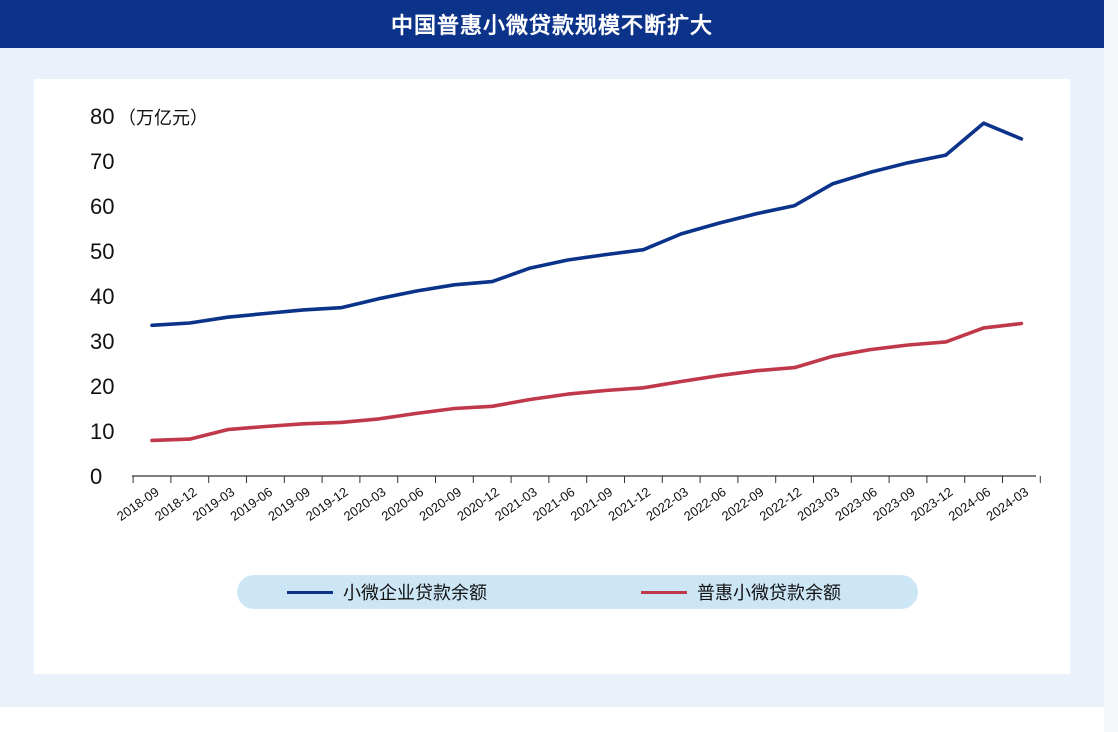 The image size is (1118, 732). I want to click on legend-item-inclusive: 普惠小微贷款余额, so click(741, 592).